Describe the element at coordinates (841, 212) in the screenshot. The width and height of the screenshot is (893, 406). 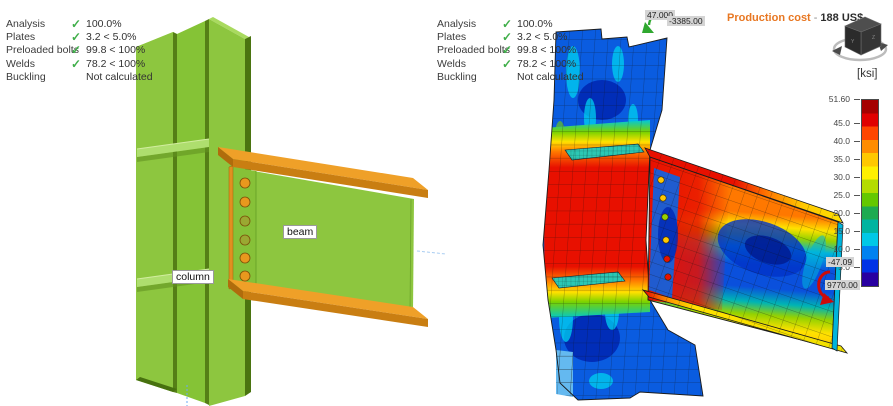
I see `legend-tick-label: 20.0` at that location.